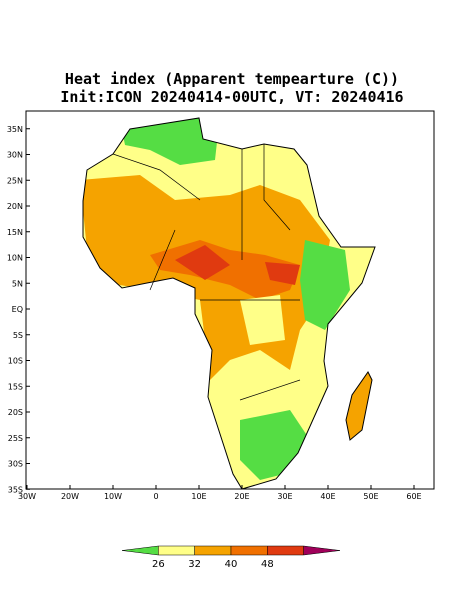  Describe the element at coordinates (15, 129) in the screenshot. I see `lat-tick-label: 35N` at that location.